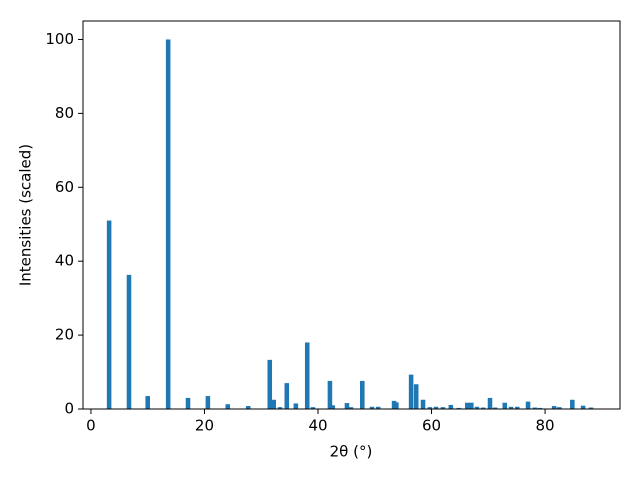  What do you see at coordinates (26, 215) in the screenshot?
I see `y-axis-label: Intensities (scaled)` at bounding box center [26, 215].